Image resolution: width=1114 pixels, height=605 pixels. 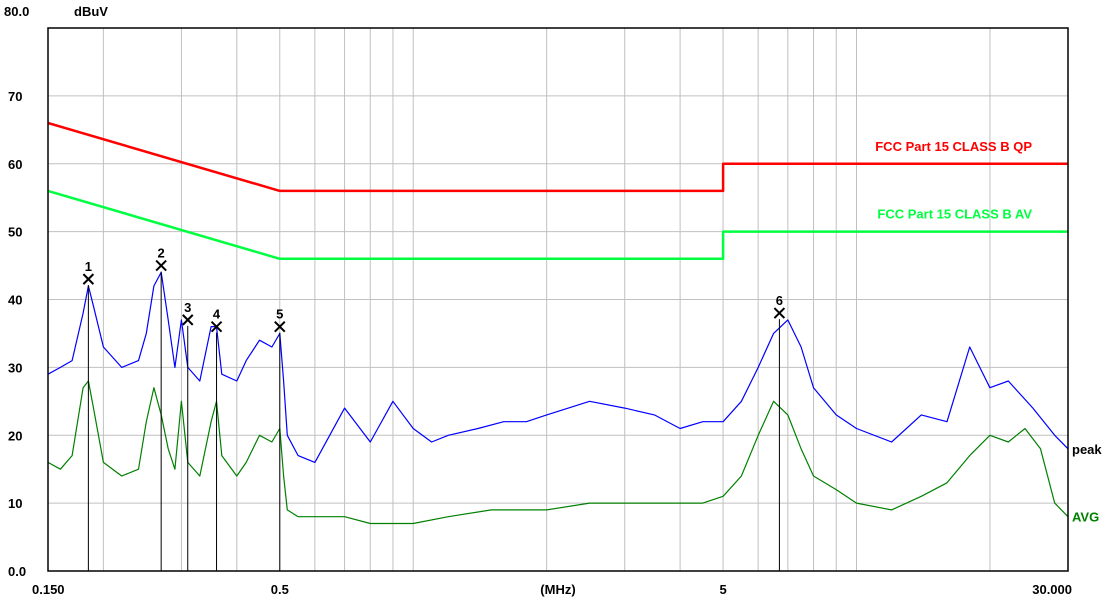 What do you see at coordinates (279, 314) in the screenshot?
I see `marker-label: 5` at bounding box center [279, 314].